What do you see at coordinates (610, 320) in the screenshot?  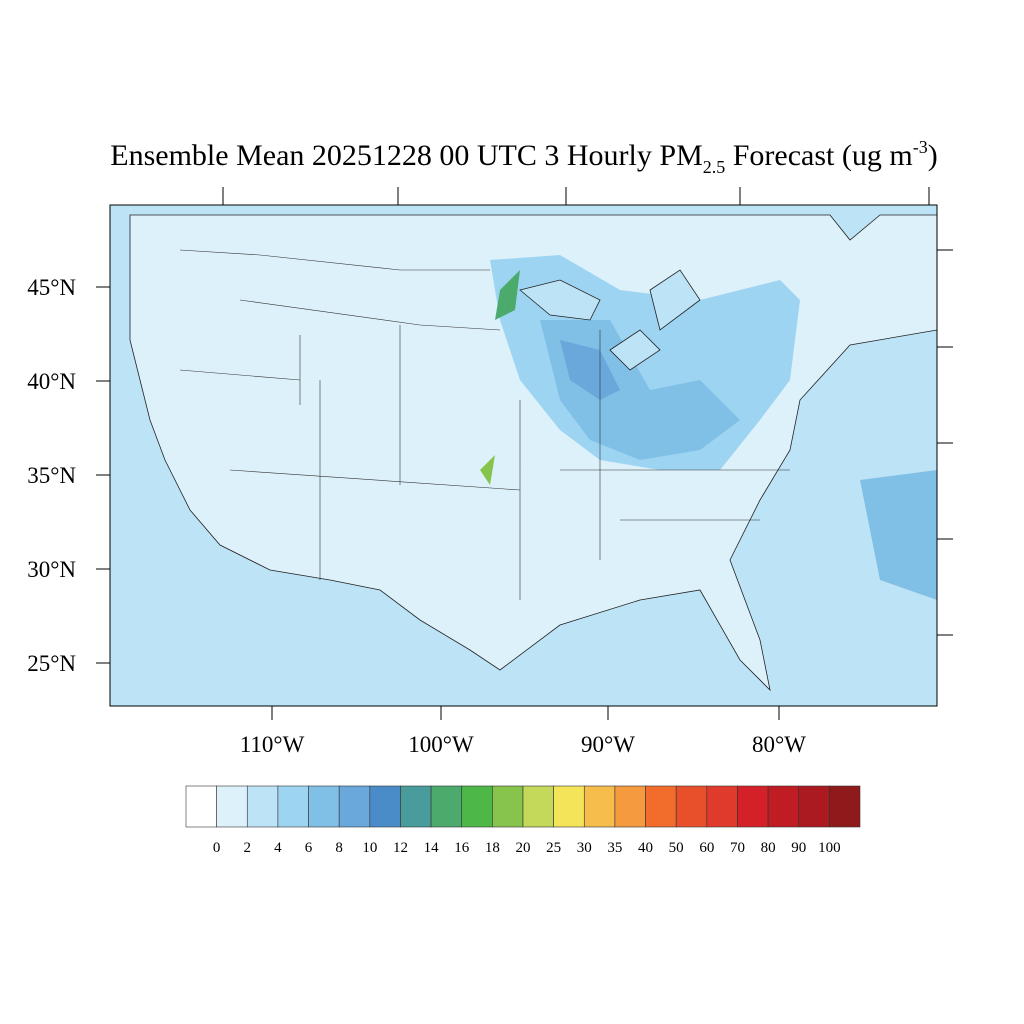 I see `great-lakes` at bounding box center [610, 320].